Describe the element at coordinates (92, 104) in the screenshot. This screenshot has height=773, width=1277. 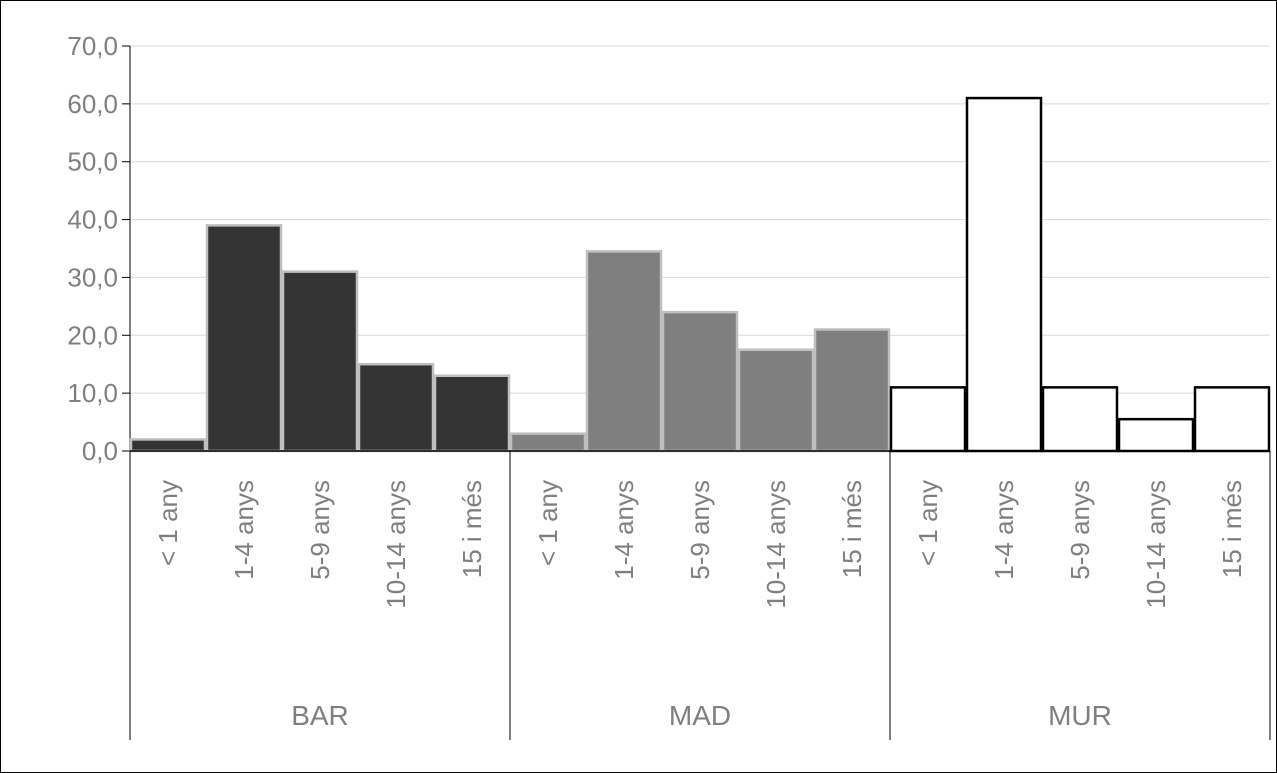
I see `y-tick-label: 60,0` at that location.